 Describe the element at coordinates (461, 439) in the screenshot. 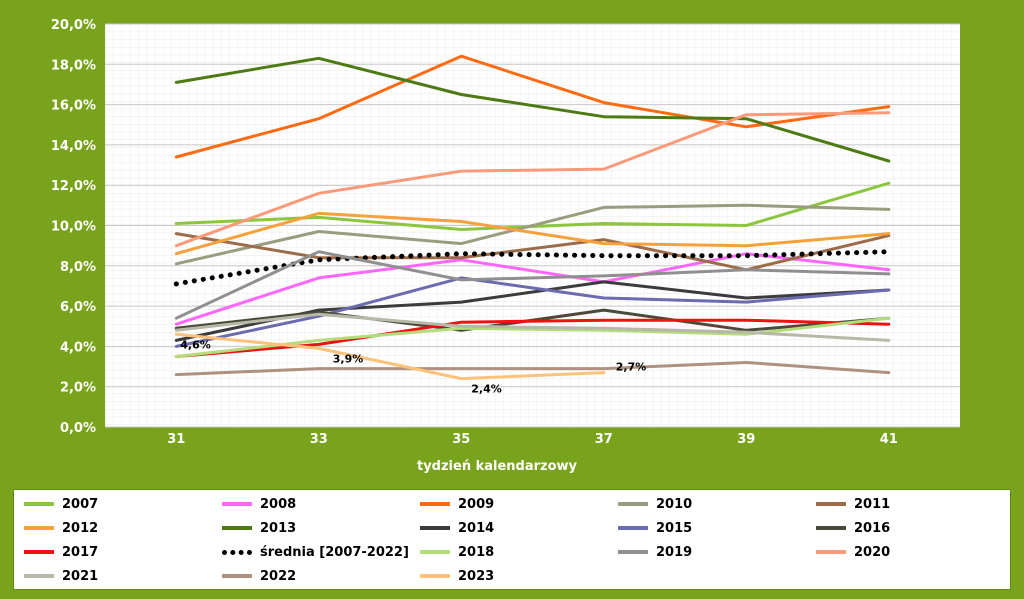

I see `x-tick-label: 35` at that location.